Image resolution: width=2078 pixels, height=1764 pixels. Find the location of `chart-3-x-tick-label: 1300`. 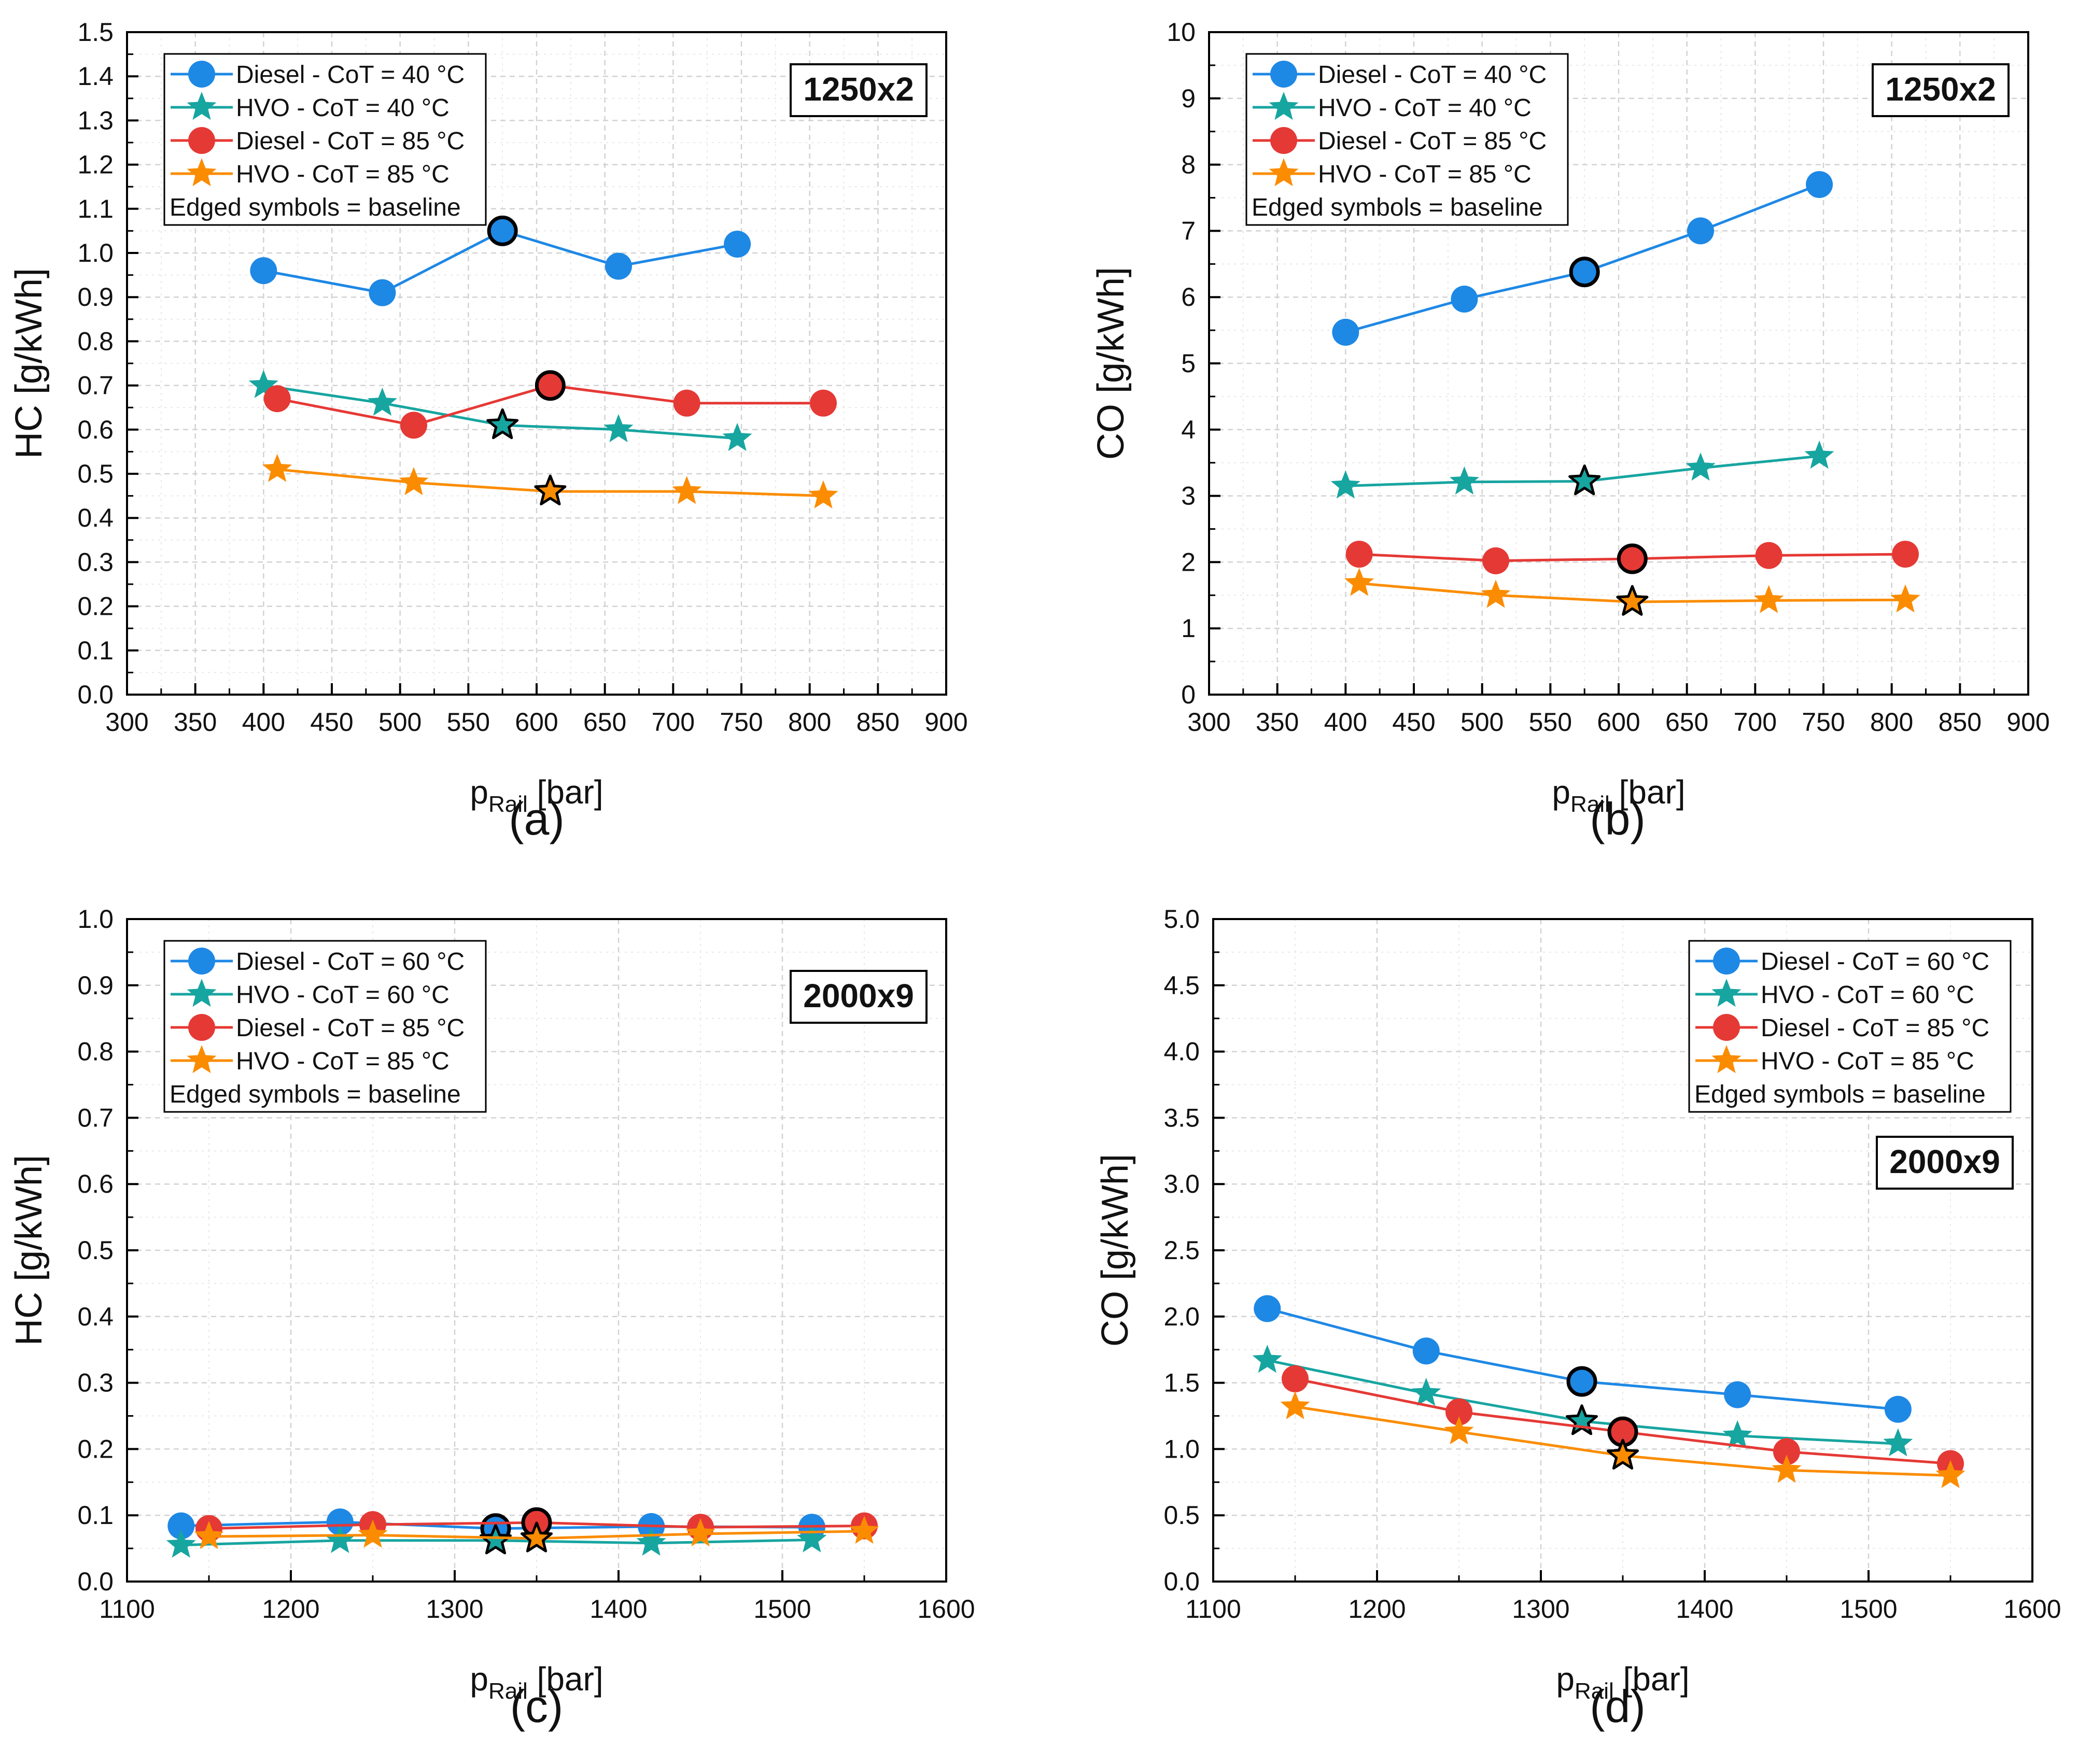

chart-3-x-tick-label: 1300 is located at coordinates (1540, 1609).